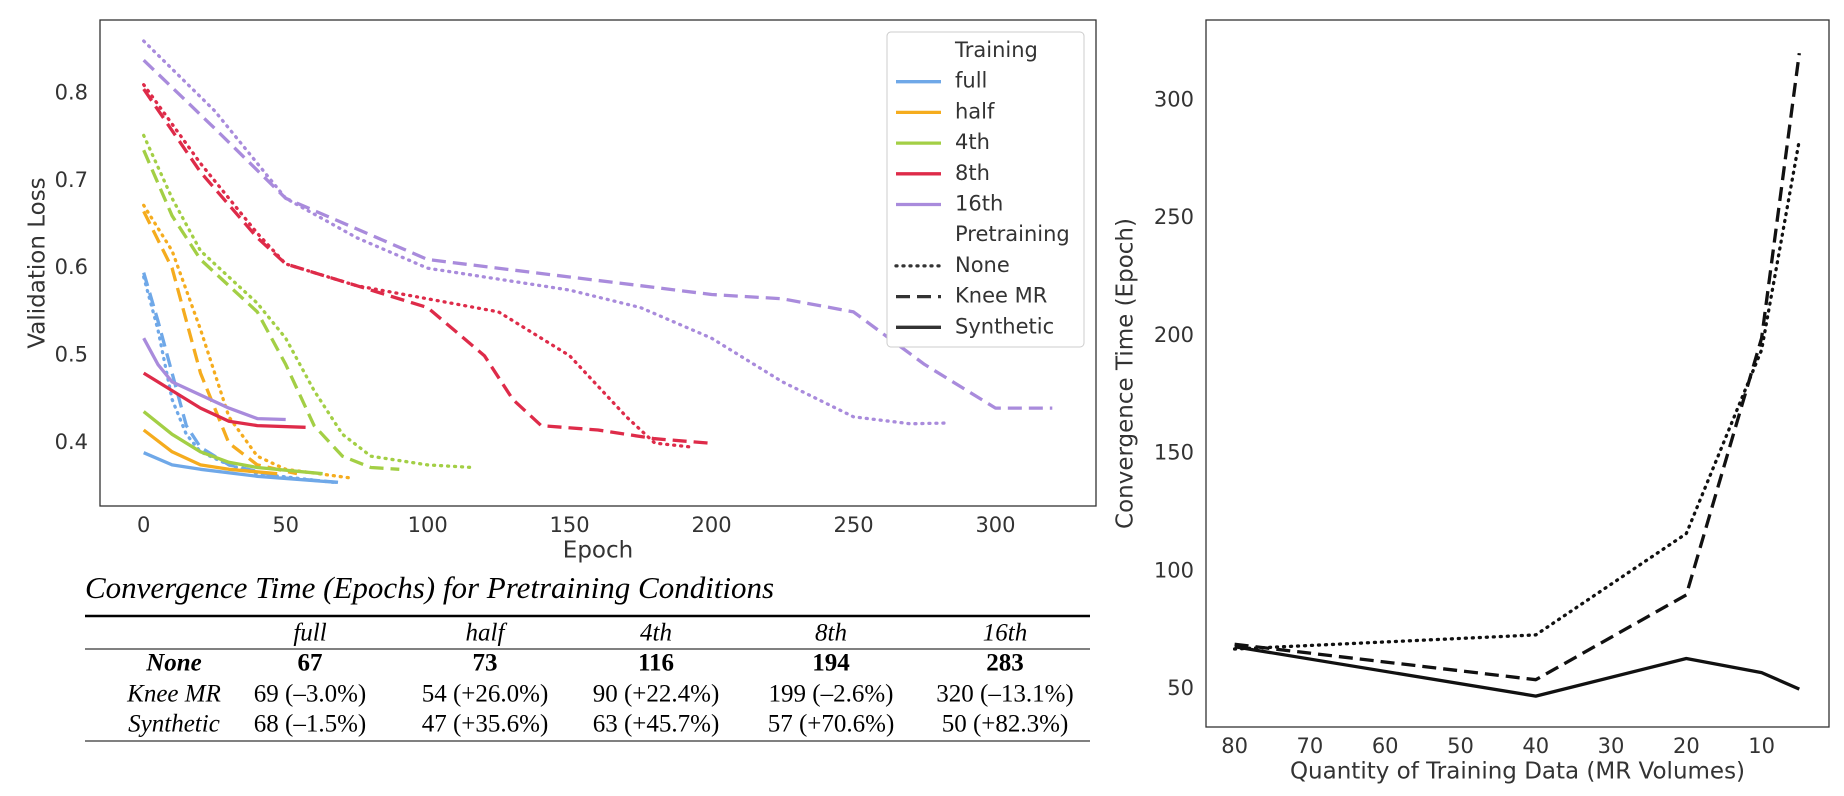  I want to click on table-cell: 63 (+45.7%), so click(656, 724).